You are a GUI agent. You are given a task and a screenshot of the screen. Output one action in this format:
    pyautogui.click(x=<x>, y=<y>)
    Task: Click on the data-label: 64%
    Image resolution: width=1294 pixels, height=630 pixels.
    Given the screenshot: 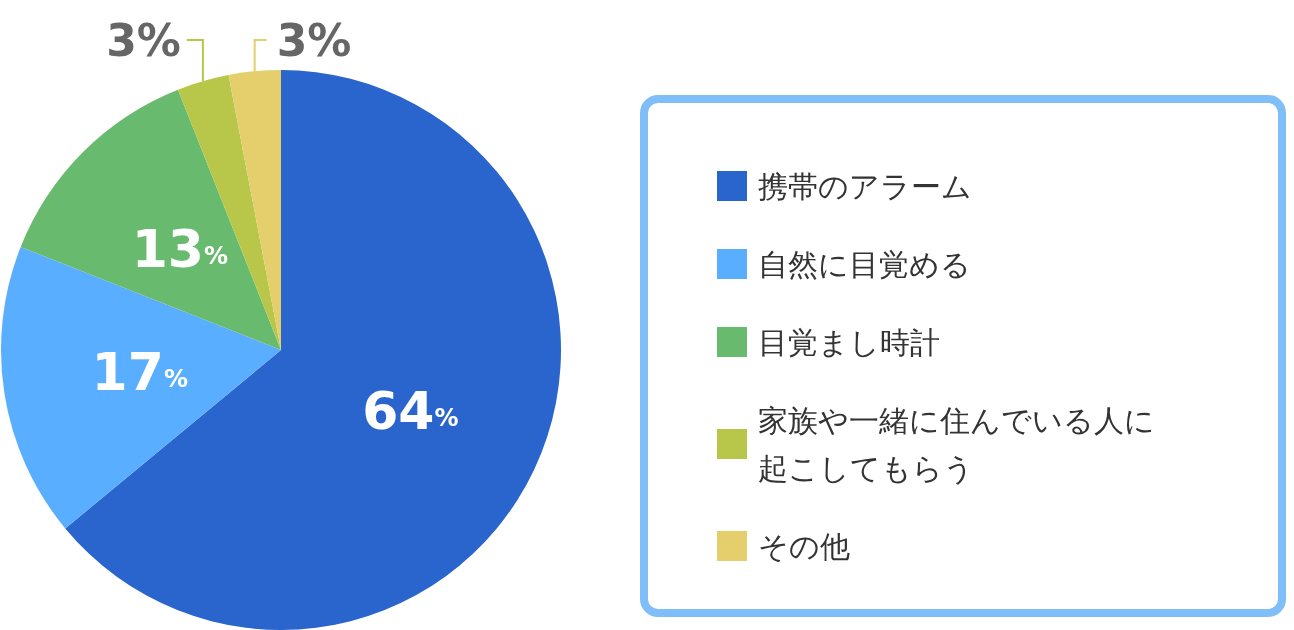 What is the action you would take?
    pyautogui.click(x=410, y=410)
    